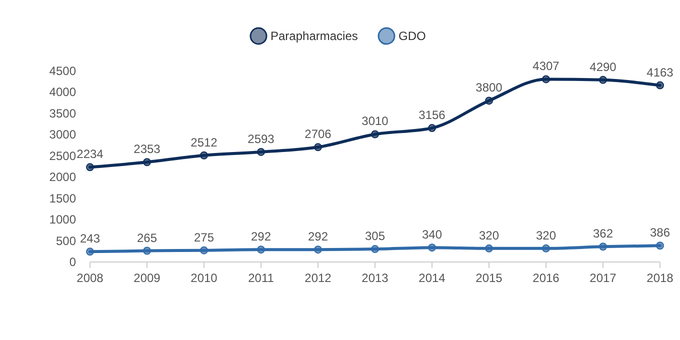 The image size is (680, 340). I want to click on y-tick-label: 1500, so click(62, 198).